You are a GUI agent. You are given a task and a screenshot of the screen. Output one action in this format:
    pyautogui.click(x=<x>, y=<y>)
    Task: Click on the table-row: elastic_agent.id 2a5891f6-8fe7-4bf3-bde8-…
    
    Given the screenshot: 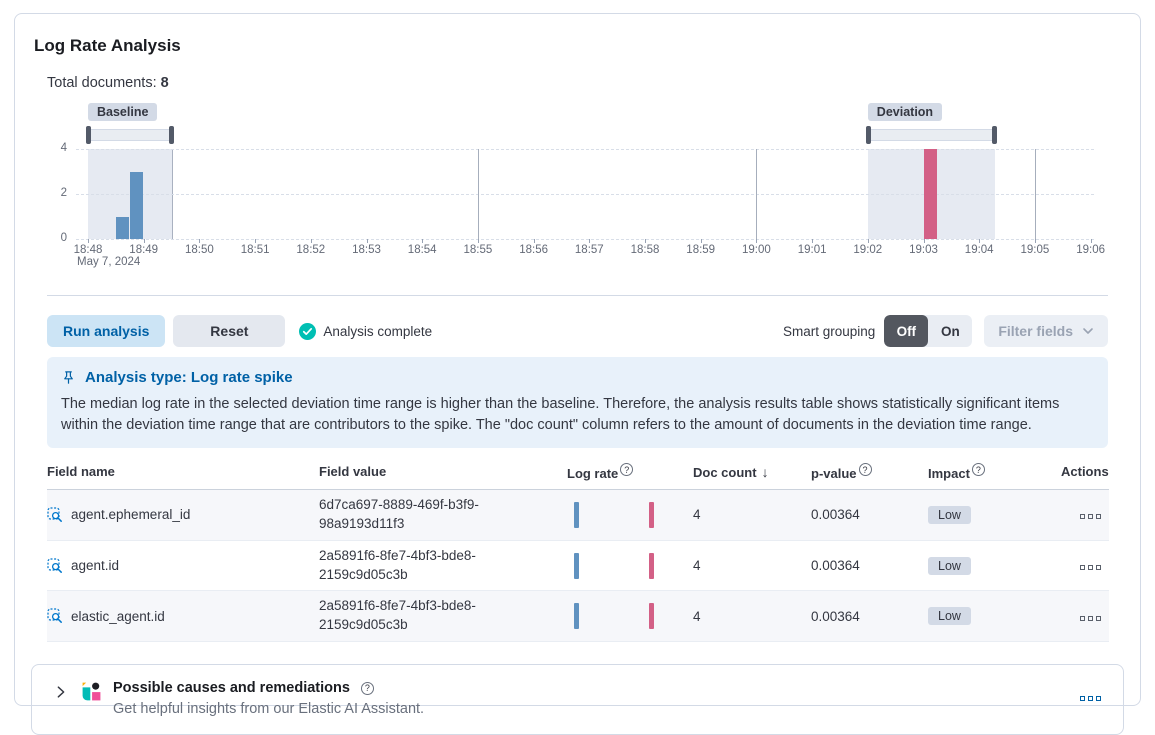 What is the action you would take?
    pyautogui.click(x=578, y=616)
    